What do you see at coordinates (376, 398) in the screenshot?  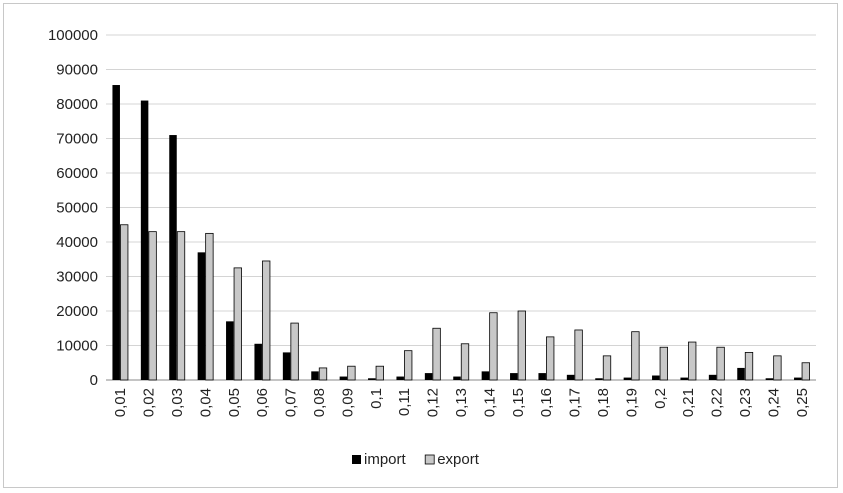 I see `x-tick-label: 0,1` at bounding box center [376, 398].